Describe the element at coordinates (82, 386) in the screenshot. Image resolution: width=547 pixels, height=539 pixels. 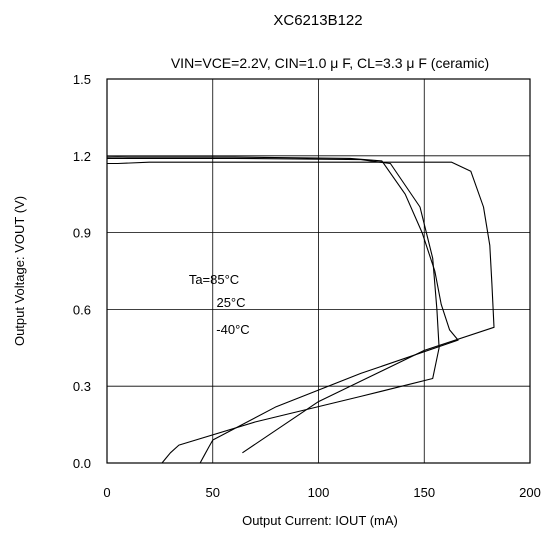
I see `y-tick-label: 0.3` at that location.